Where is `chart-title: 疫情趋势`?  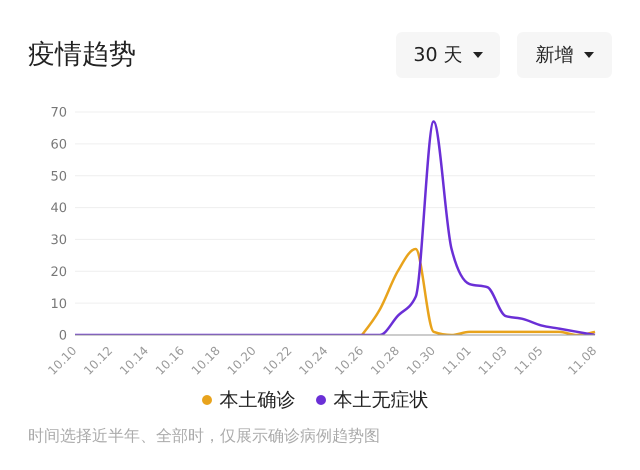
chart-title: 疫情趋势 is located at coordinates (82, 55).